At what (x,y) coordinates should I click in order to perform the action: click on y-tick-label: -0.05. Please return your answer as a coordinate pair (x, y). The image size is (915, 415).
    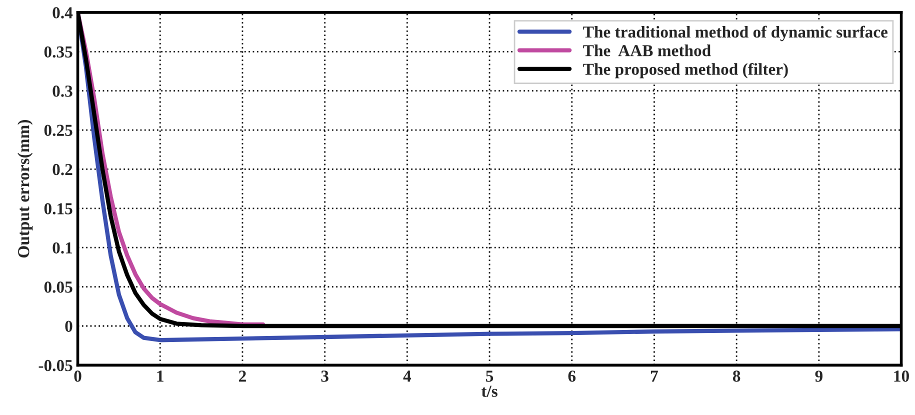
    Looking at the image, I should click on (55, 366).